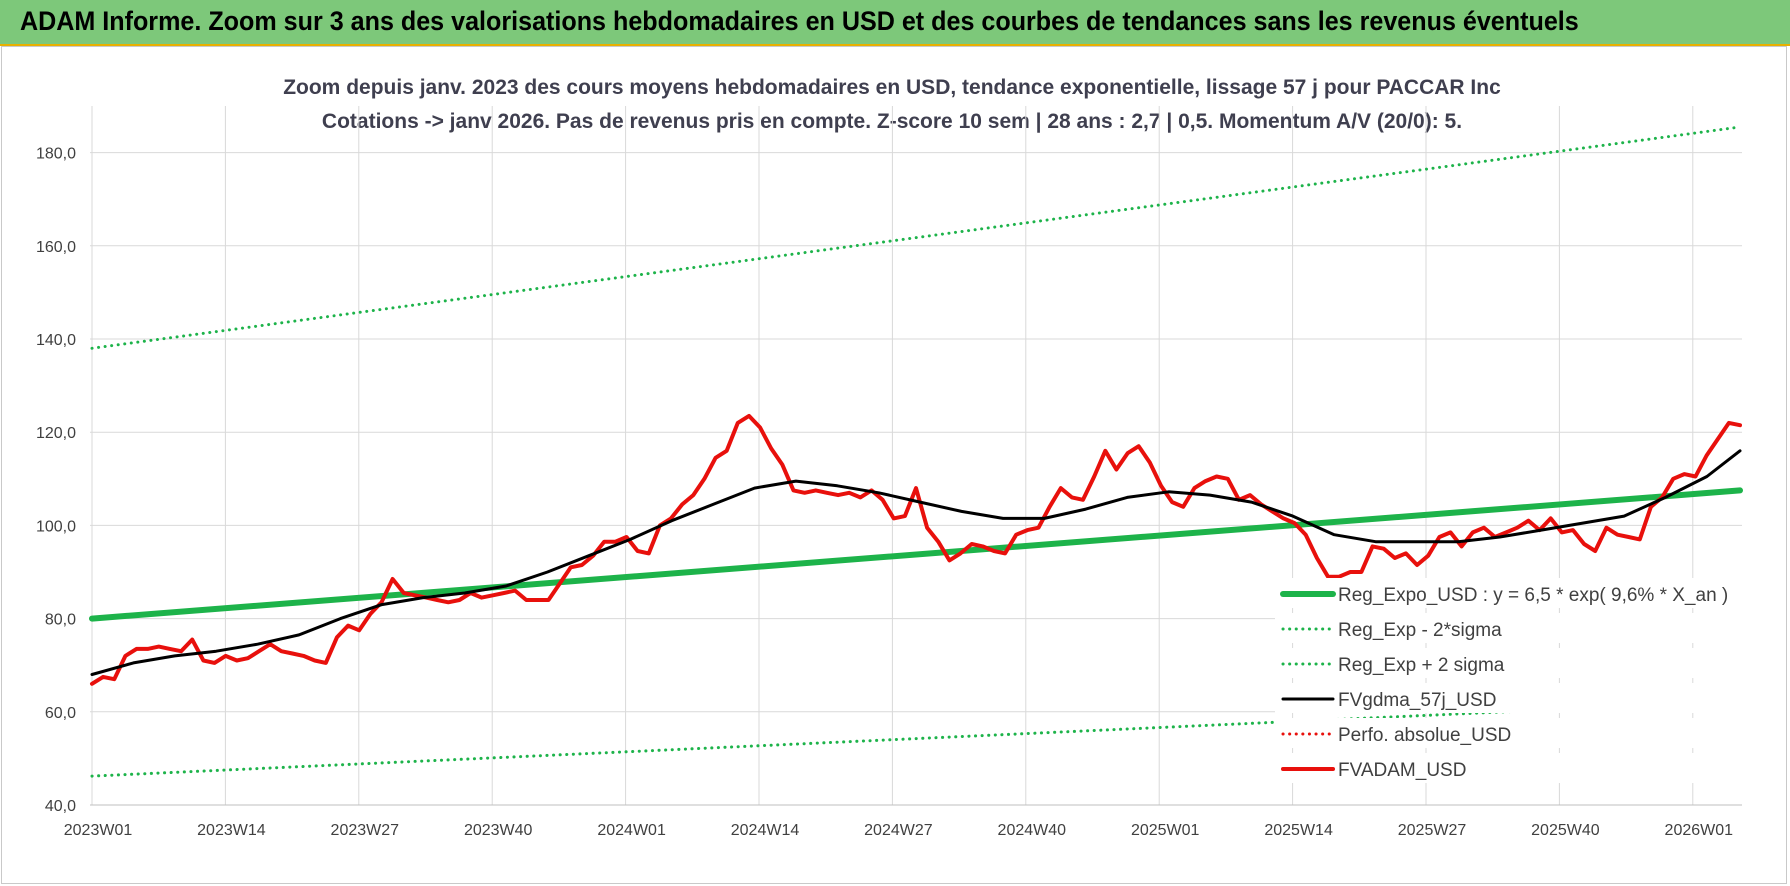 This screenshot has width=1790, height=886. Describe the element at coordinates (56, 247) in the screenshot. I see `y-tick-label: 160,0` at that location.